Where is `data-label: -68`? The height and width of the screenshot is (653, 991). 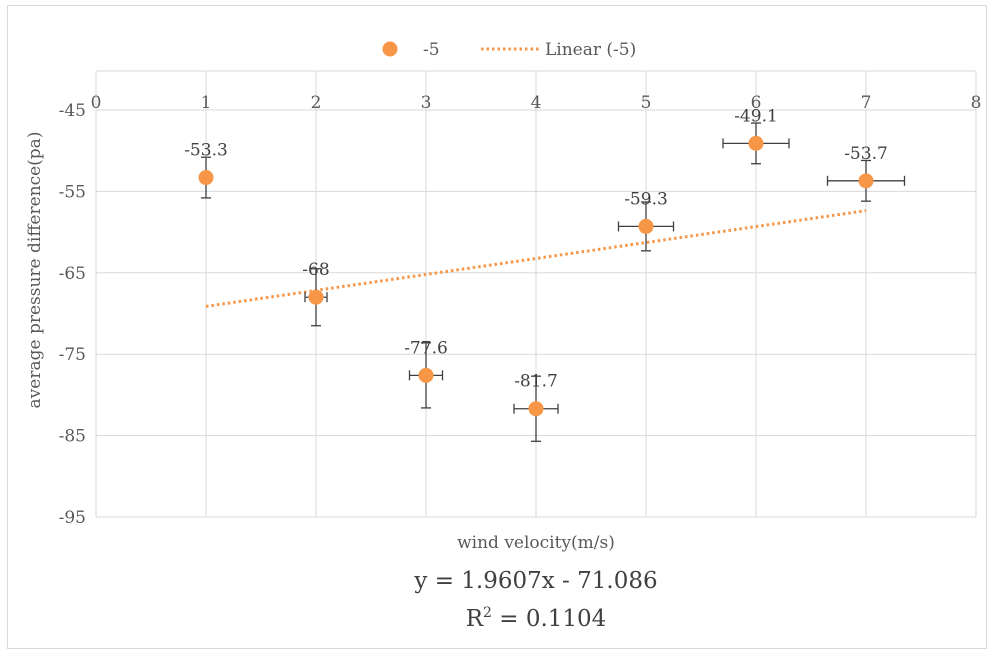
data-label: -68 is located at coordinates (315, 270).